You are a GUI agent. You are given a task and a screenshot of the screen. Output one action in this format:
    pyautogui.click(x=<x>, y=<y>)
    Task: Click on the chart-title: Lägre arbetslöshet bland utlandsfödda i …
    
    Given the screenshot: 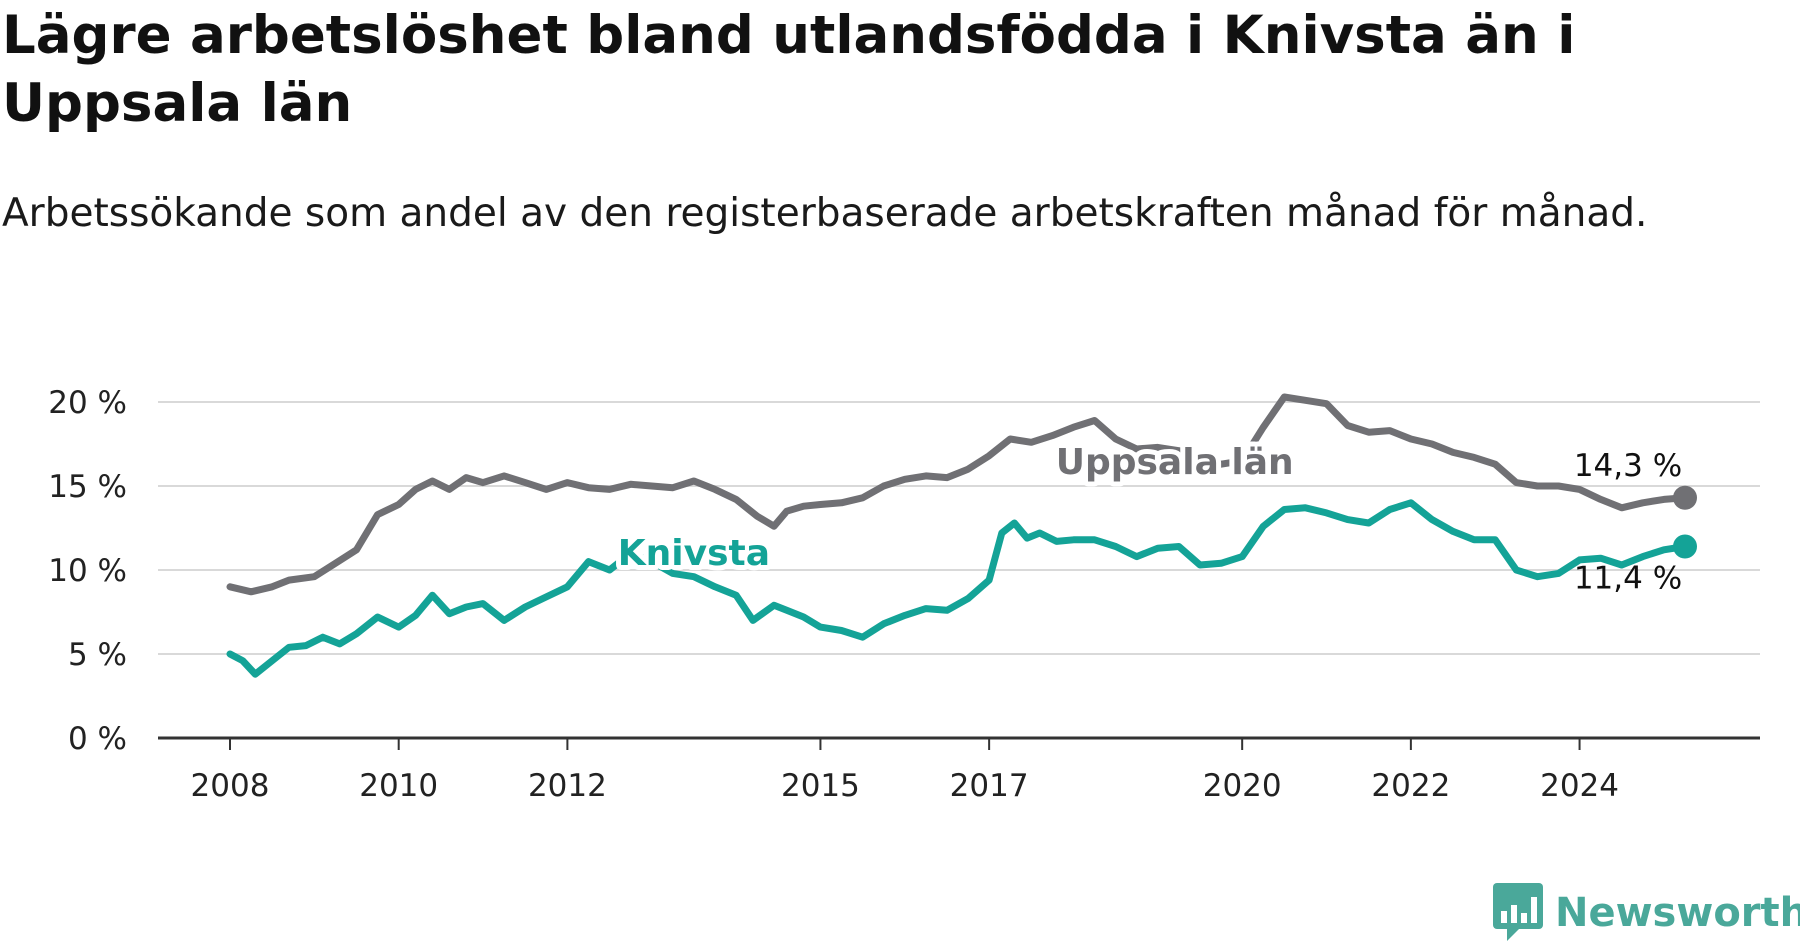 What is the action you would take?
    pyautogui.click(x=789, y=69)
    